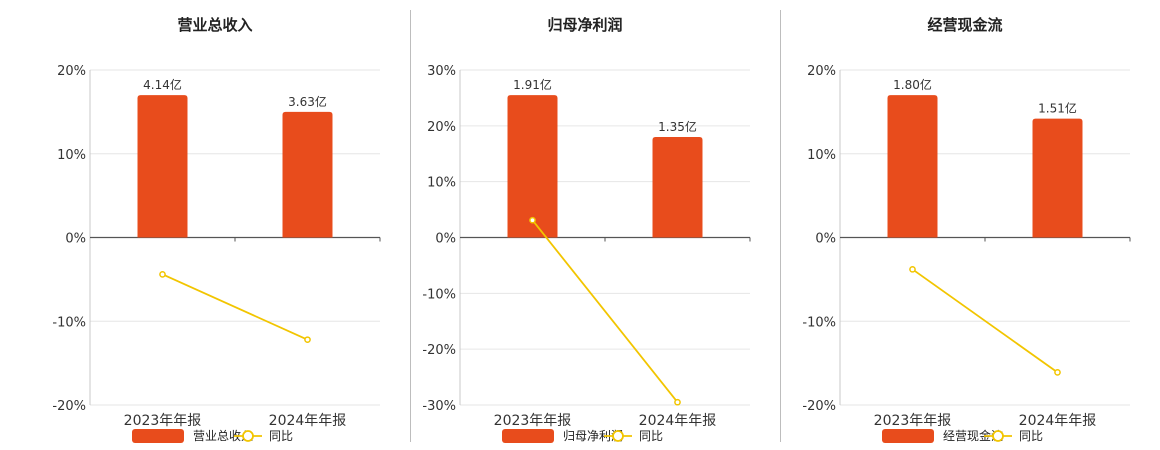 The width and height of the screenshot is (1160, 450). I want to click on bar-data-label: 3.63亿, so click(307, 101).